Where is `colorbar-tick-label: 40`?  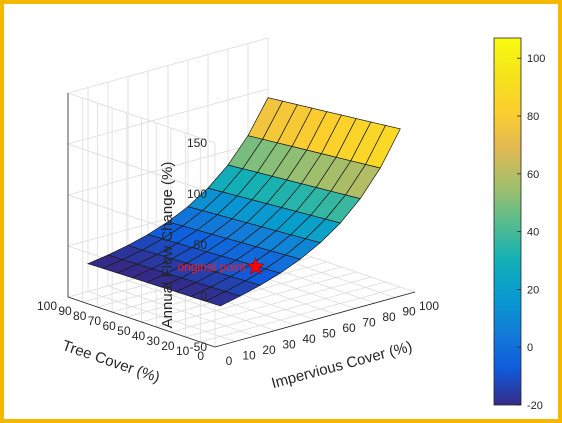
colorbar-tick-label: 40 is located at coordinates (533, 233).